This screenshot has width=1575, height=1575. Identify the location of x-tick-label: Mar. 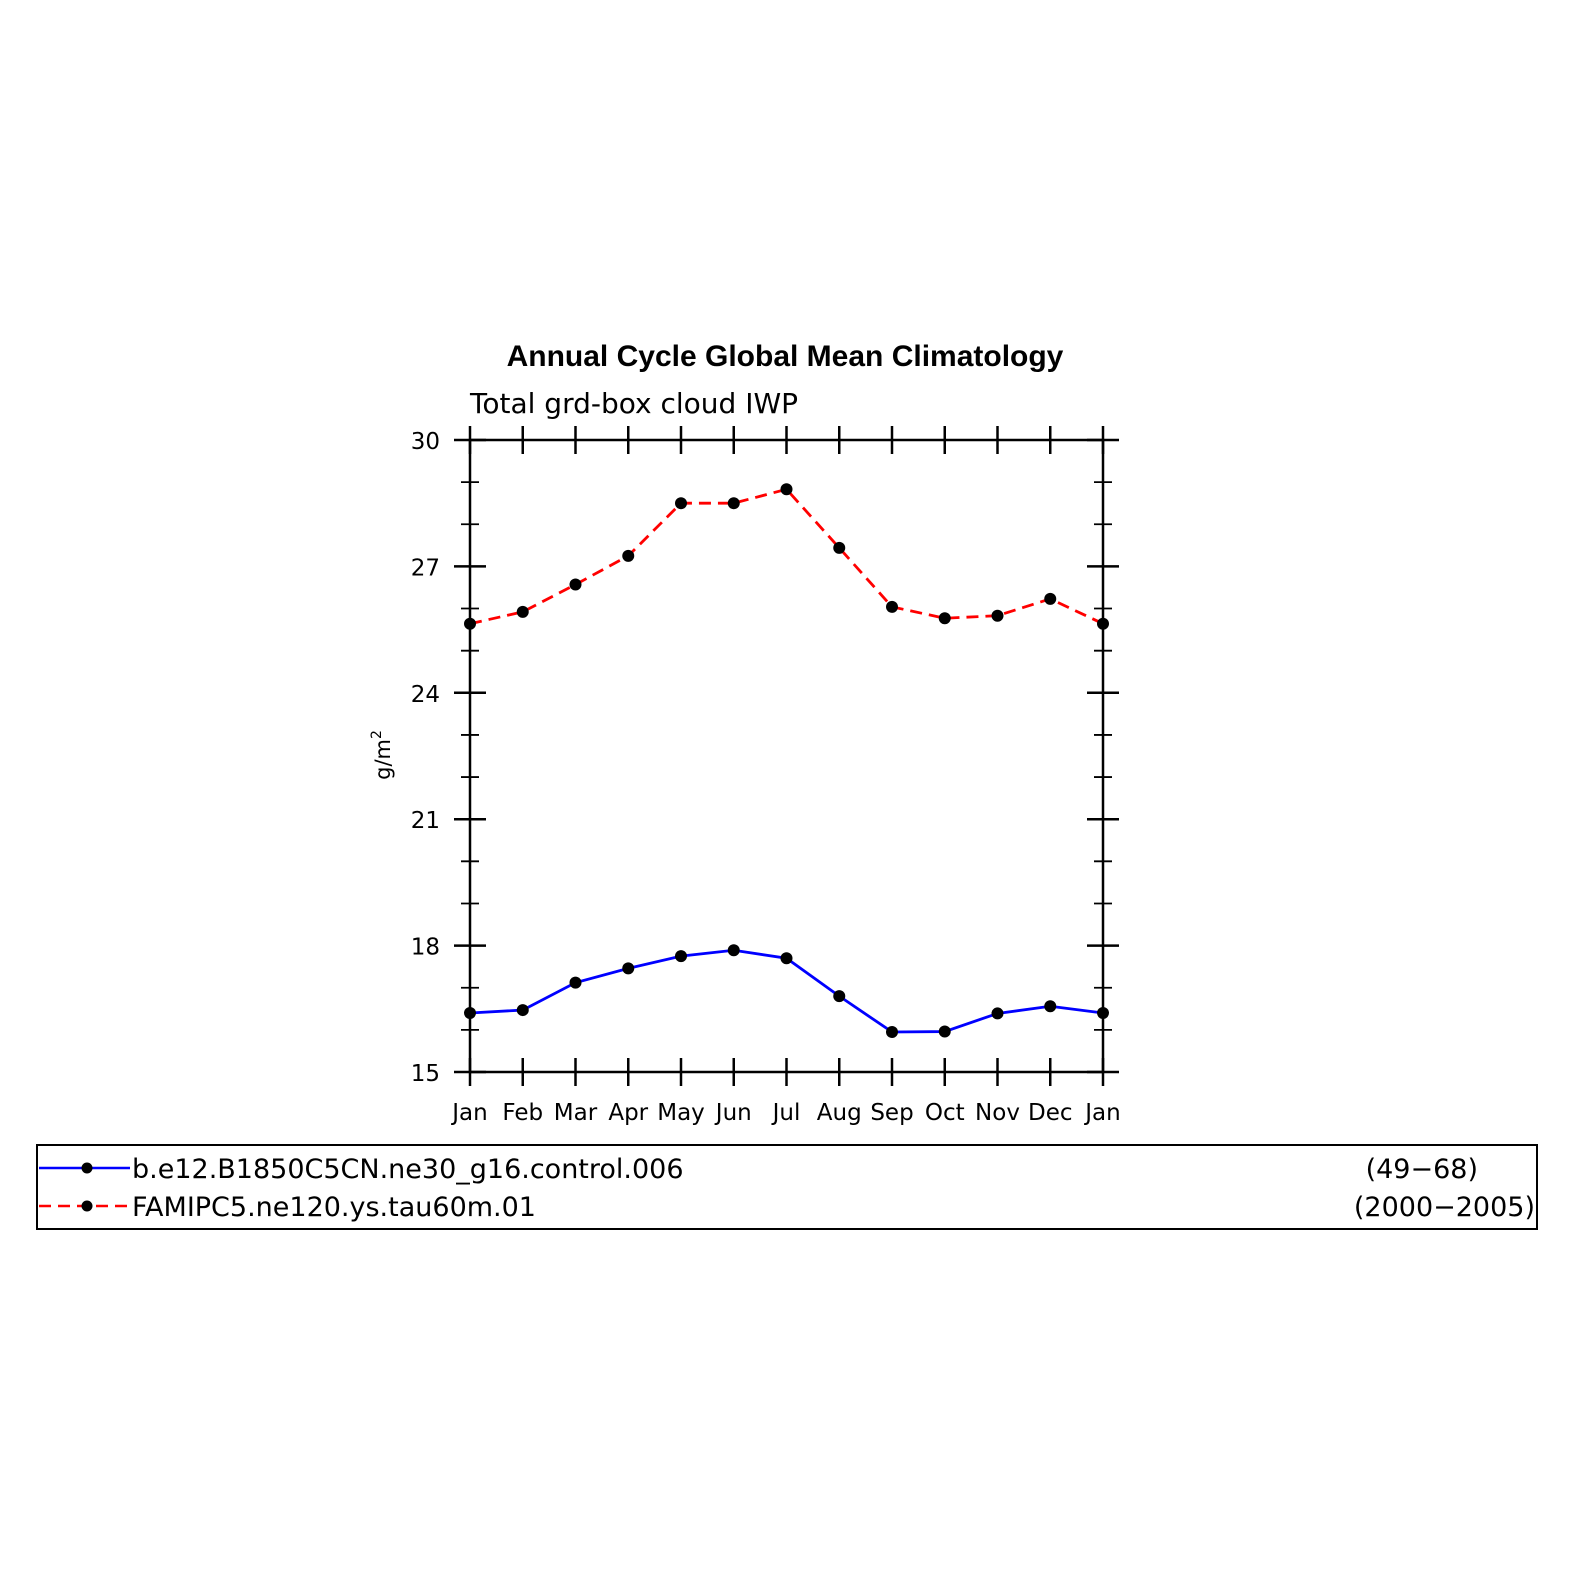
(576, 1113).